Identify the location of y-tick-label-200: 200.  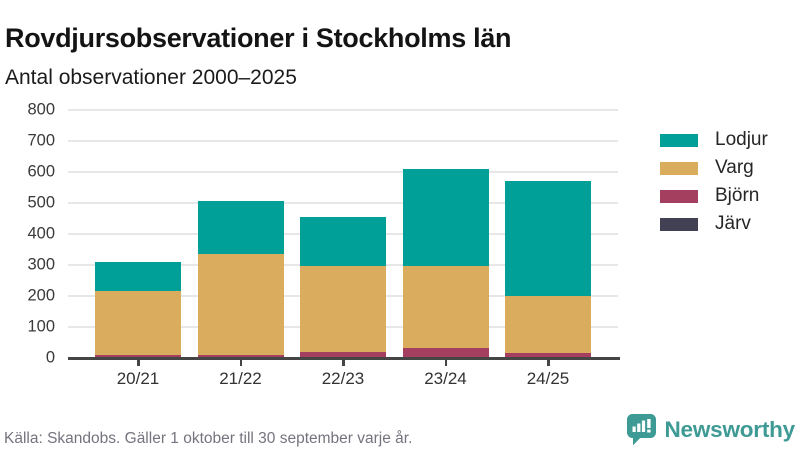
(41, 295).